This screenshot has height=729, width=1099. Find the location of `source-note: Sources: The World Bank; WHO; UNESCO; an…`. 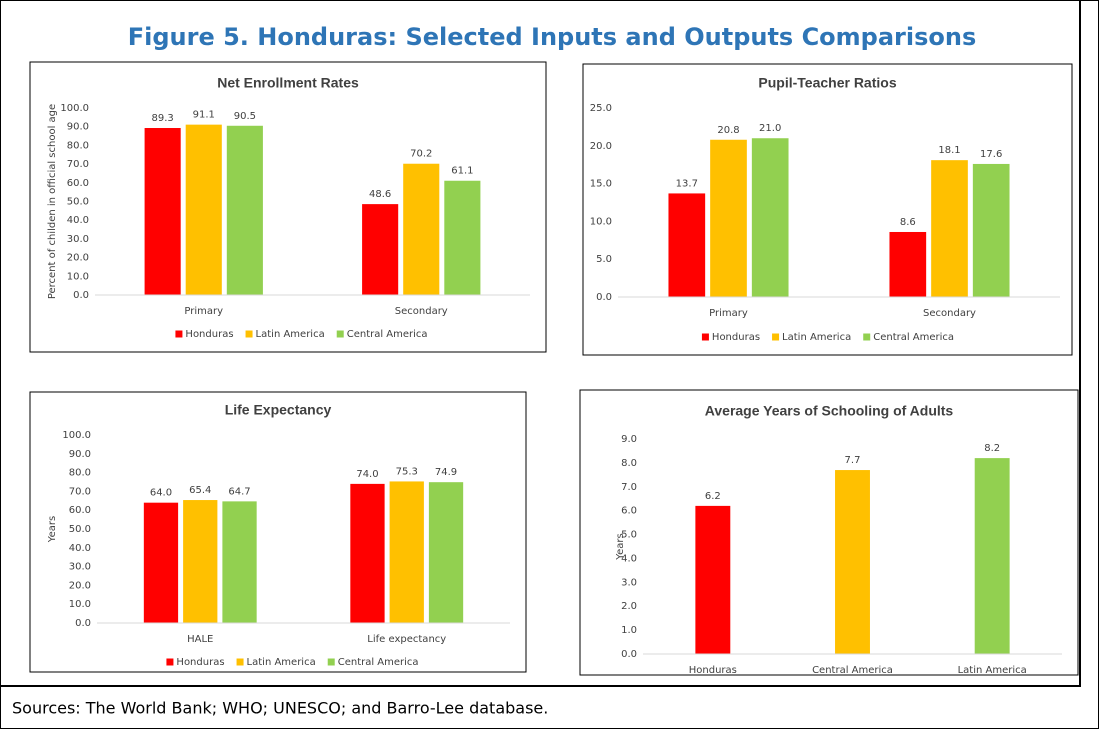

source-note: Sources: The World Bank; WHO; UNESCO; an… is located at coordinates (280, 708).